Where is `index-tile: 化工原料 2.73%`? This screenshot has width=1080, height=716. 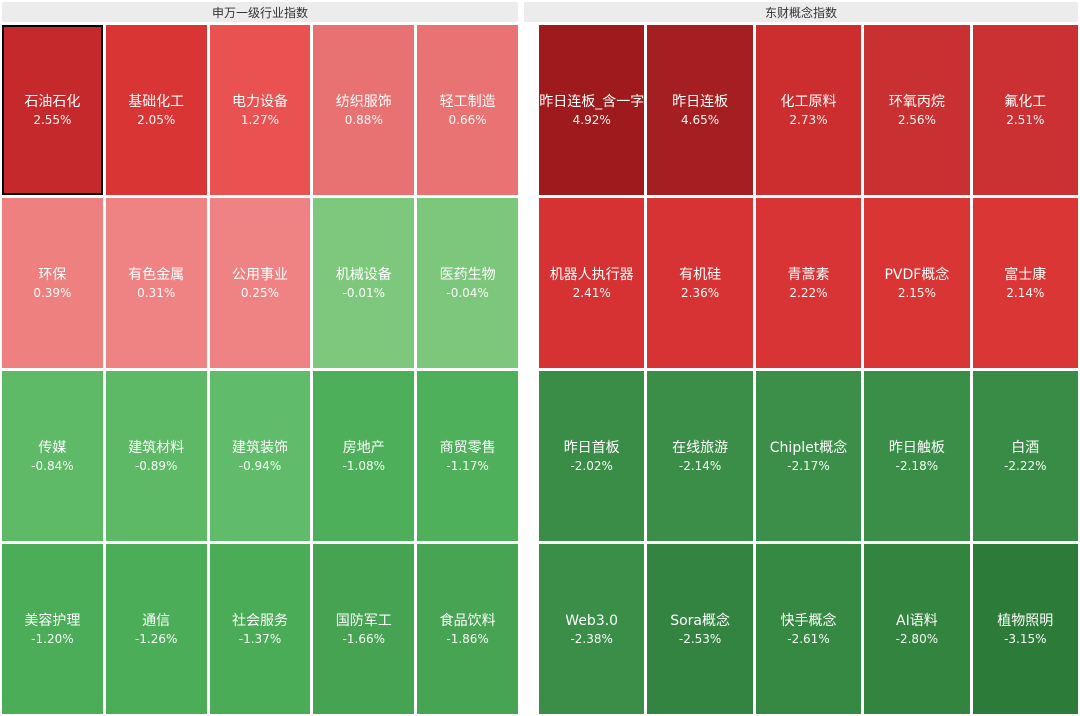 index-tile: 化工原料 2.73% is located at coordinates (808, 110).